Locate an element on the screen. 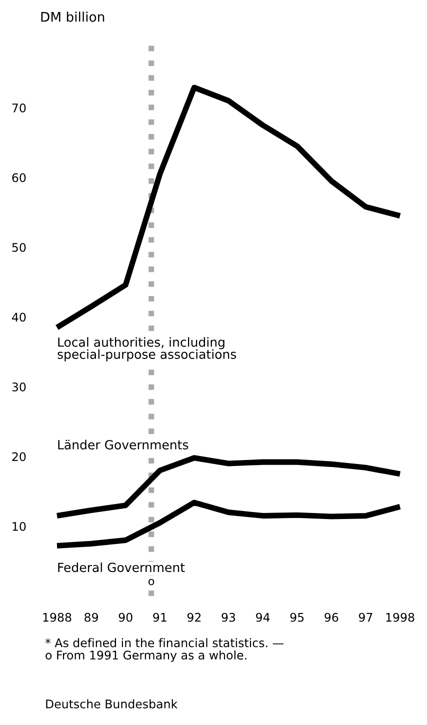 This screenshot has height=725, width=427. x-tick-label: 94 is located at coordinates (263, 617).